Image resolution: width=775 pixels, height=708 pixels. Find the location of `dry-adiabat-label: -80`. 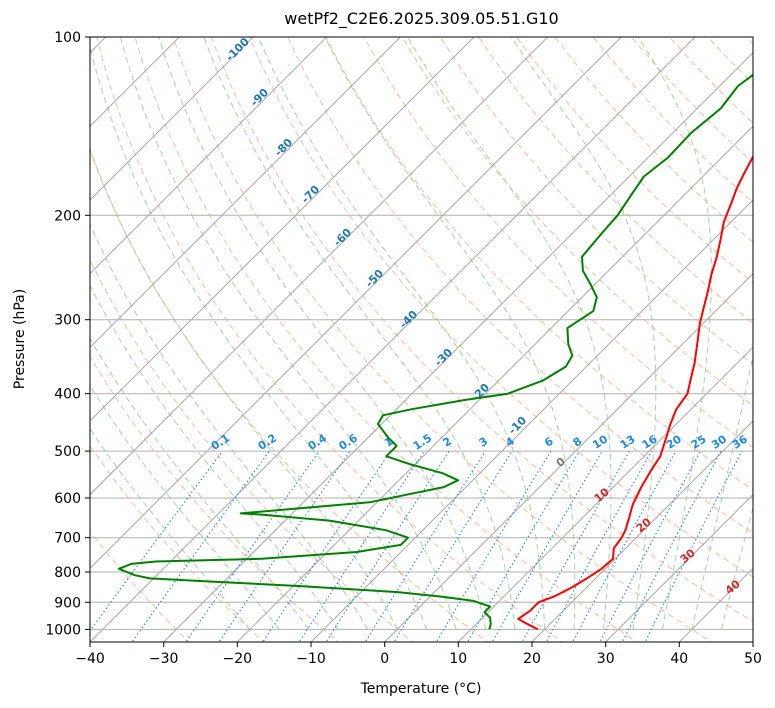

dry-adiabat-label: -80 is located at coordinates (283, 147).